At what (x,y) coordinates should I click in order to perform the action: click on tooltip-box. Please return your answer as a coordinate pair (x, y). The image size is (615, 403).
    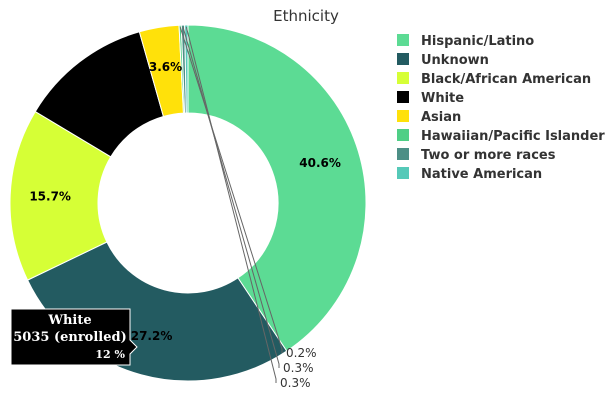
    Looking at the image, I should click on (74, 337).